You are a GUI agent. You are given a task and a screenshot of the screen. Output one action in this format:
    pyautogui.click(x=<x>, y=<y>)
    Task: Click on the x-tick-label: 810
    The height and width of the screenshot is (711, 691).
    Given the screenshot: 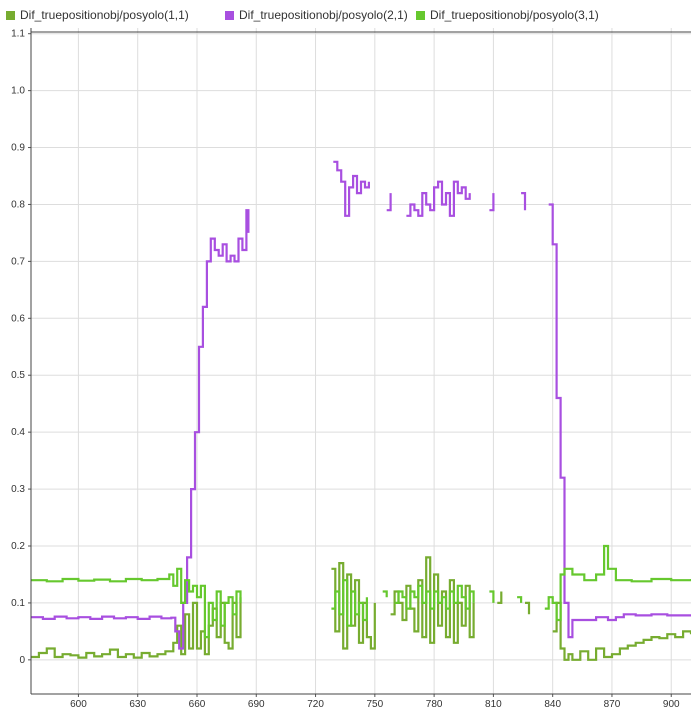 What is the action you would take?
    pyautogui.click(x=493, y=704)
    